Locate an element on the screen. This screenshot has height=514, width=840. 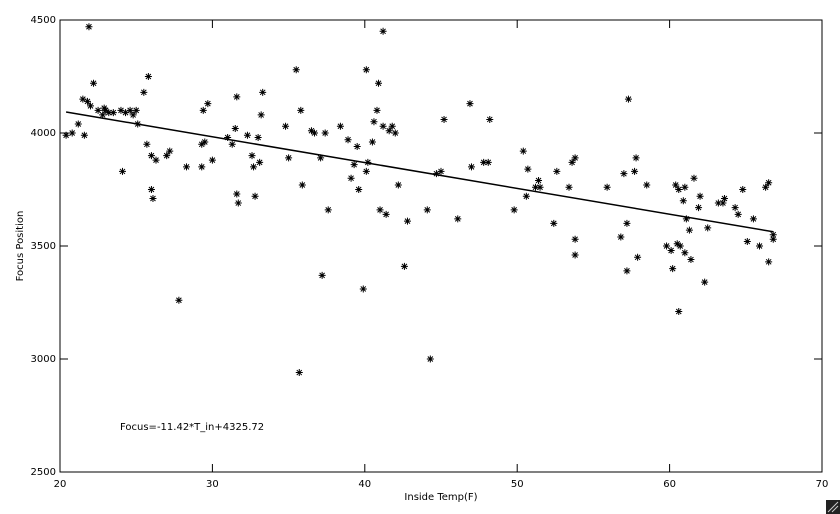
y-tick-label: 3500 is located at coordinates (43, 246).